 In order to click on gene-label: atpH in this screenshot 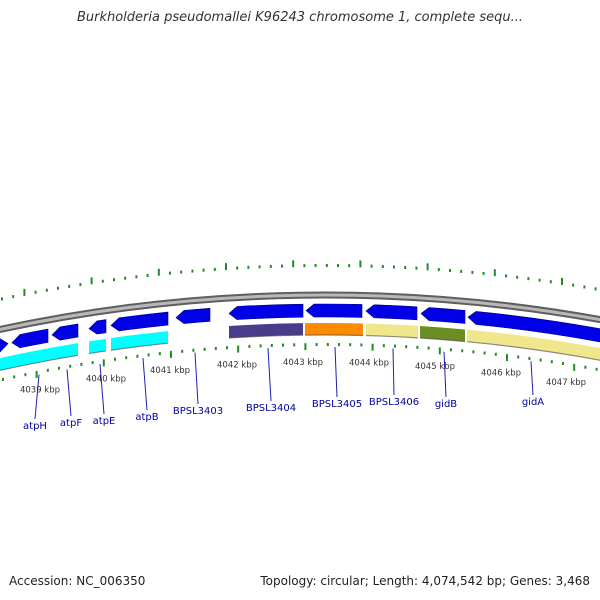, I will do `click(35, 426)`.